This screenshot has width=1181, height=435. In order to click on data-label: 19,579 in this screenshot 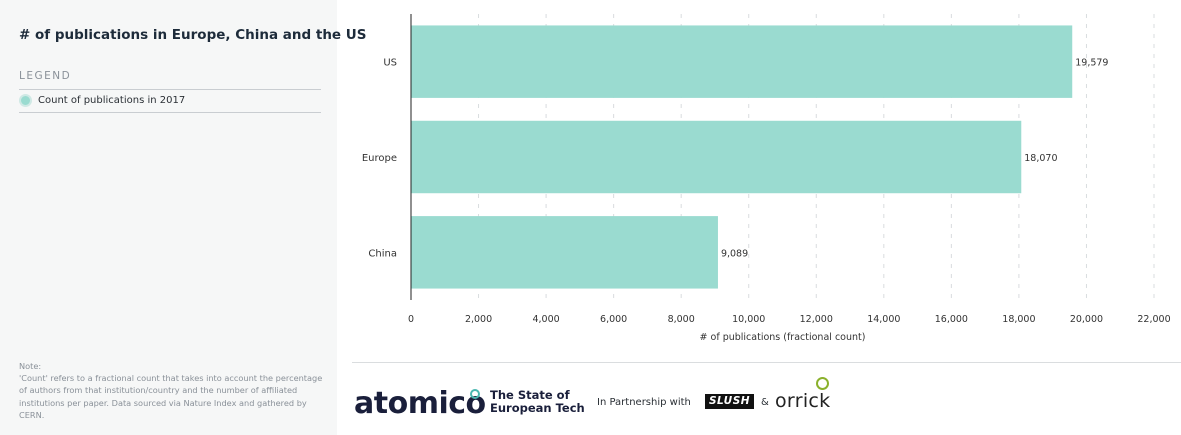, I will do `click(1091, 63)`.